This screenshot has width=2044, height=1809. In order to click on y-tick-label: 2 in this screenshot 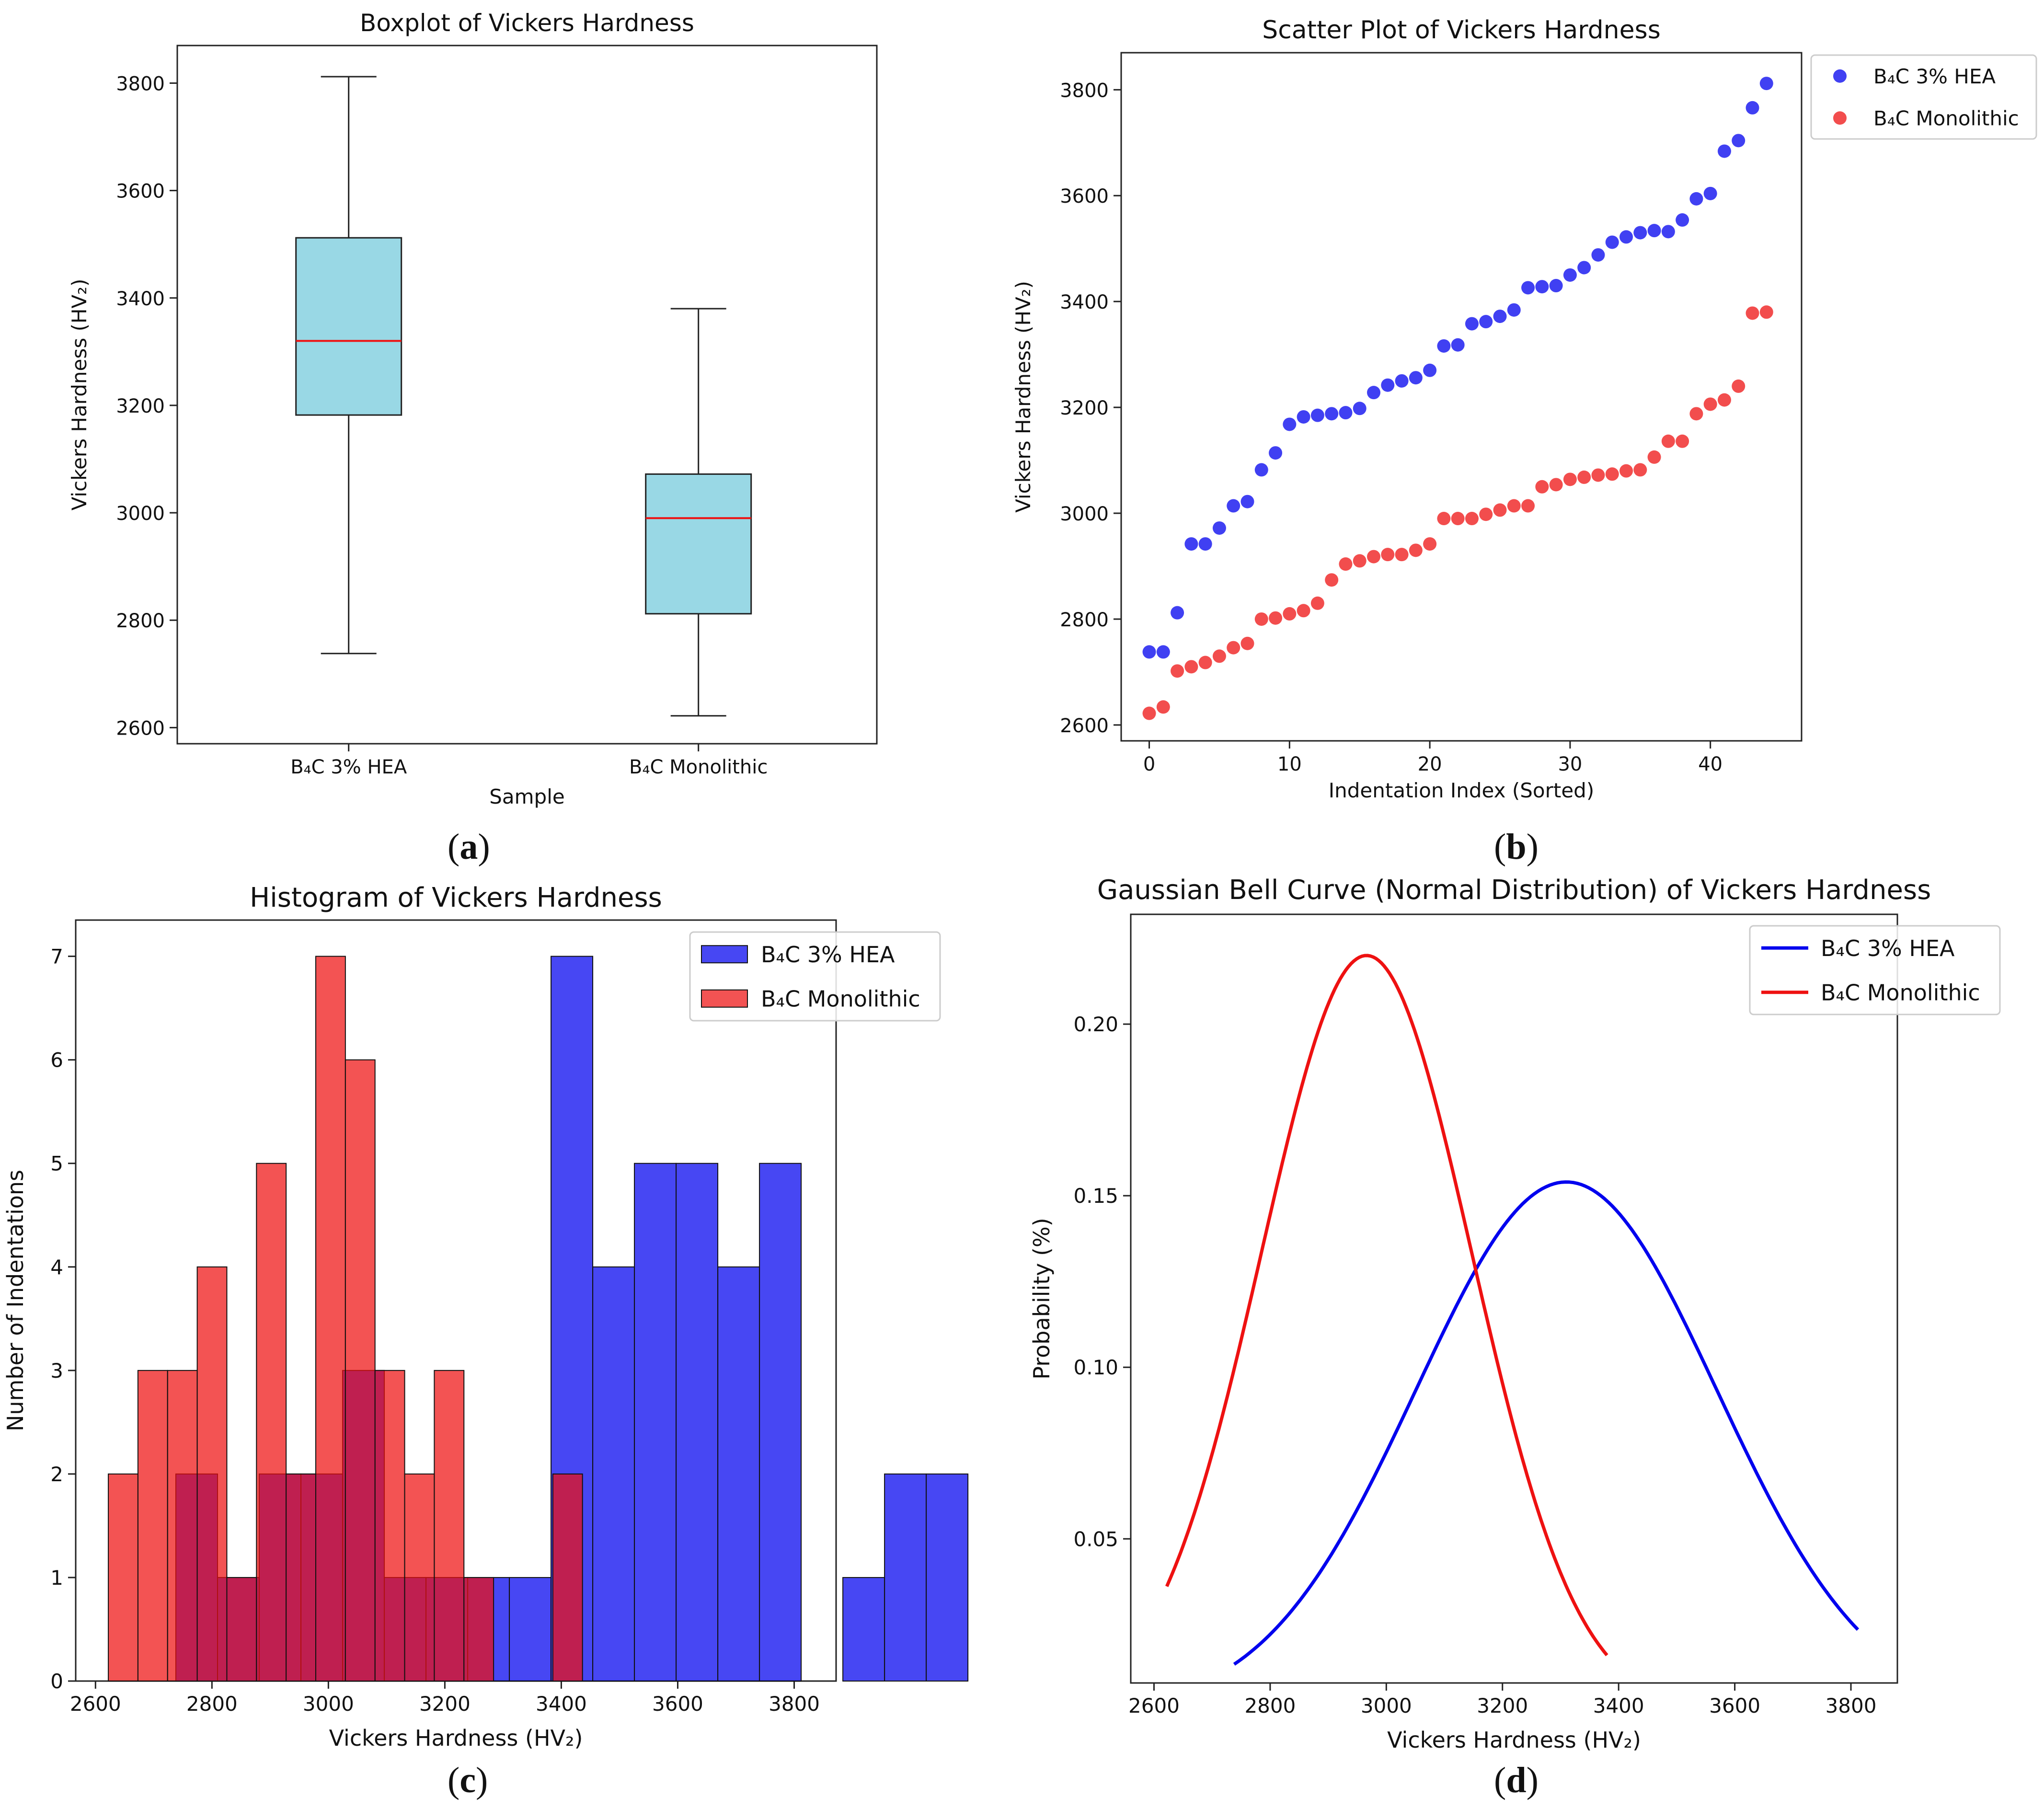, I will do `click(56, 1474)`.